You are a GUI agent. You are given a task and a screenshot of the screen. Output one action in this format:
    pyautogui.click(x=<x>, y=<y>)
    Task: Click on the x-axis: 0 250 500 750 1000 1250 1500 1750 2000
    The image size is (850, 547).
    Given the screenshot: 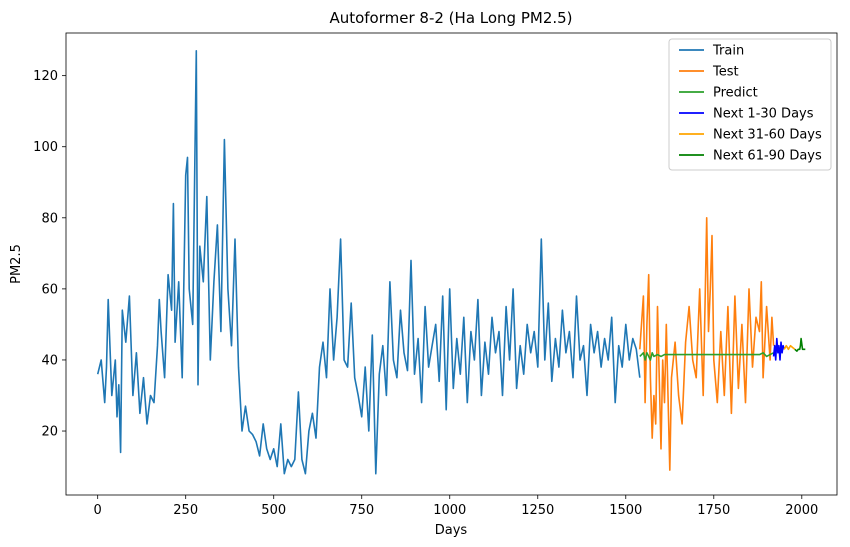 What is the action you would take?
    pyautogui.click(x=456, y=506)
    